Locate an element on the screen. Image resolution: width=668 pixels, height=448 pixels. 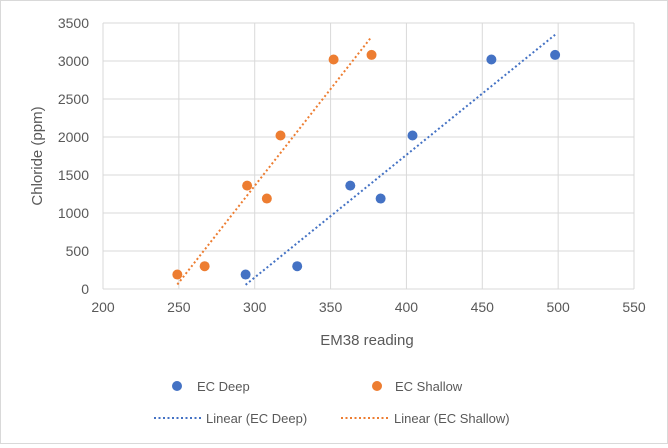
legend-label-linear-ec-shallow: Linear (EC Shallow) is located at coordinates (452, 418).